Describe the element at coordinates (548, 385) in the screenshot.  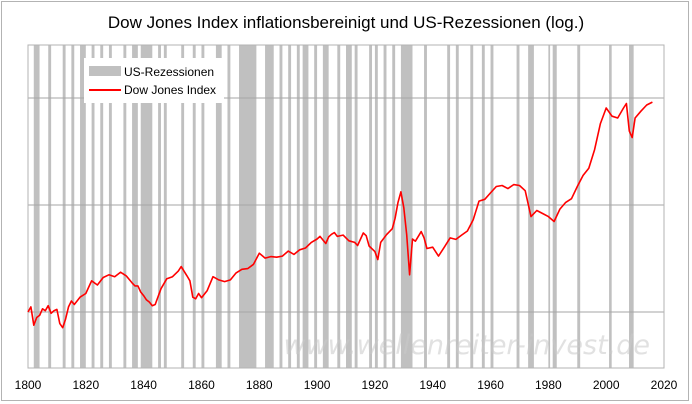
I see `x-tick-label-1980: 1980` at that location.